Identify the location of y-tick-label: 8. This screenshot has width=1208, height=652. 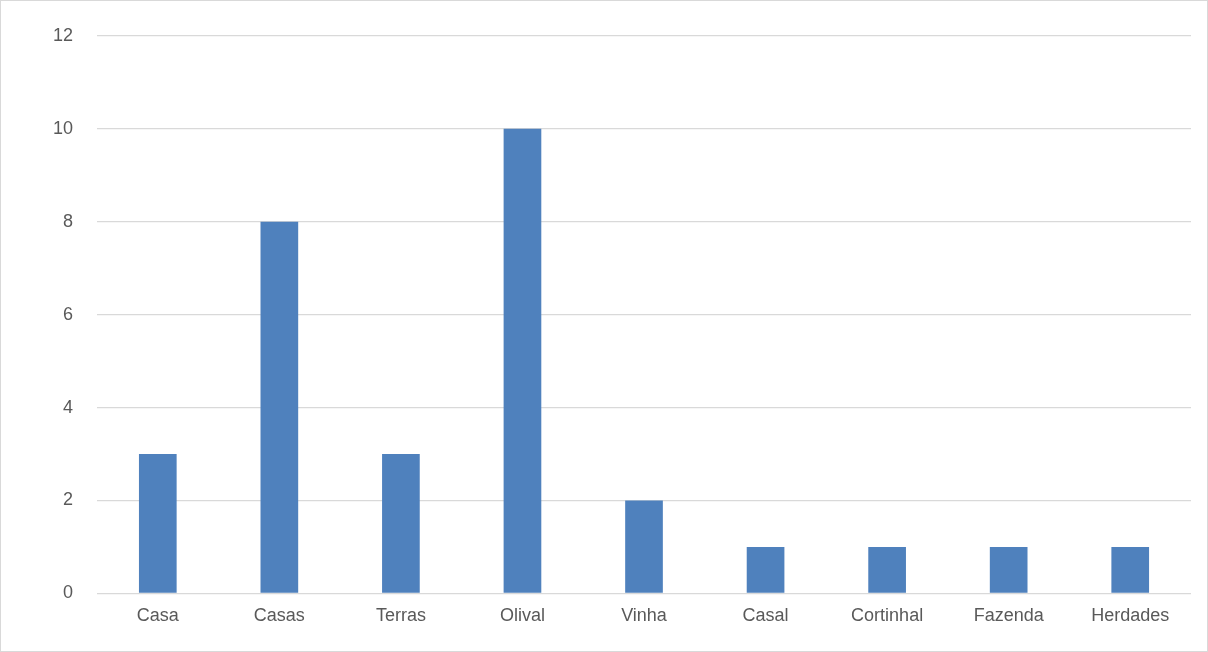
(68, 220).